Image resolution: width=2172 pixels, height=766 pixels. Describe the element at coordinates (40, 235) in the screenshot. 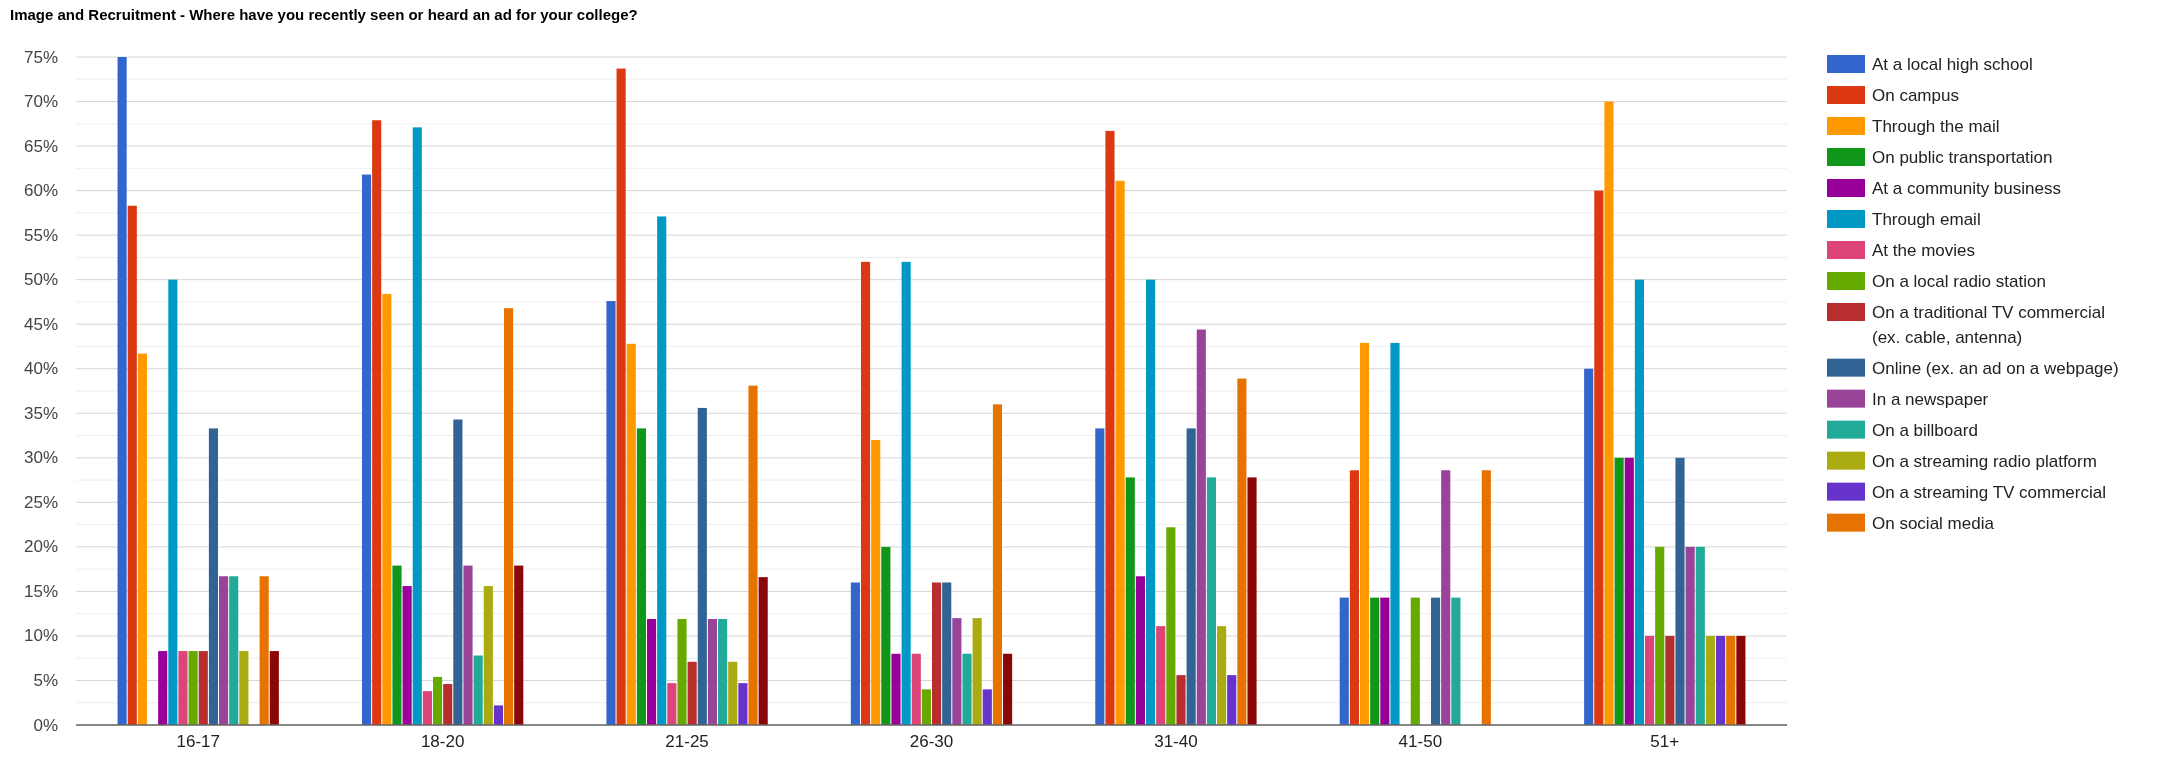

I see `y-tick-label: 55%` at that location.